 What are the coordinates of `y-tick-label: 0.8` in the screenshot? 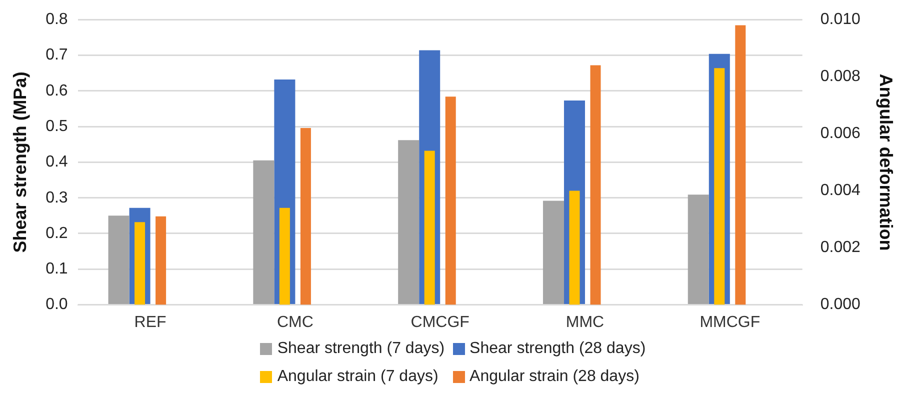 It's located at (57, 19).